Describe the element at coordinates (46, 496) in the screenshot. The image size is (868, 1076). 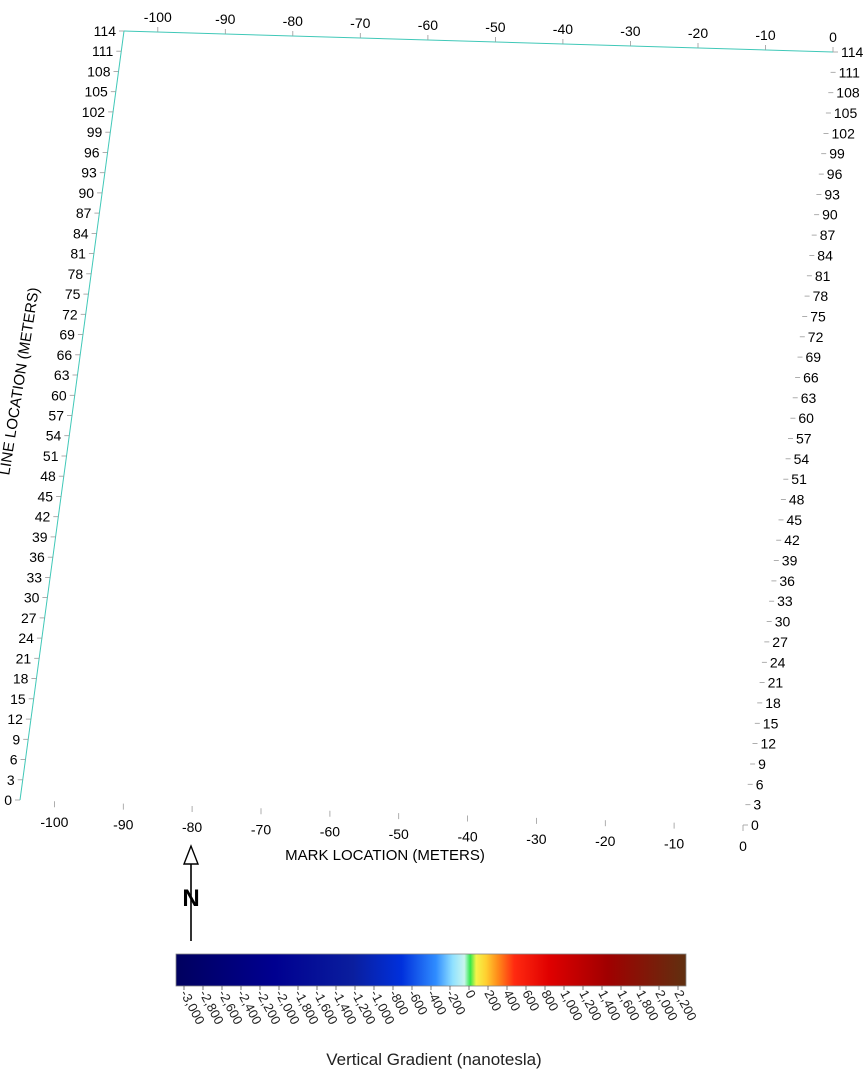
I see `y-tick-label: 45` at that location.